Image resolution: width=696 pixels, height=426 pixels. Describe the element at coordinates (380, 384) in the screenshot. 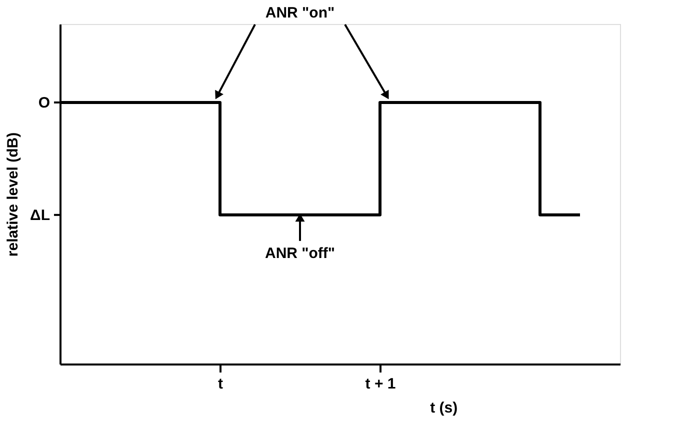

I see `x-tick-label: t + 1` at that location.